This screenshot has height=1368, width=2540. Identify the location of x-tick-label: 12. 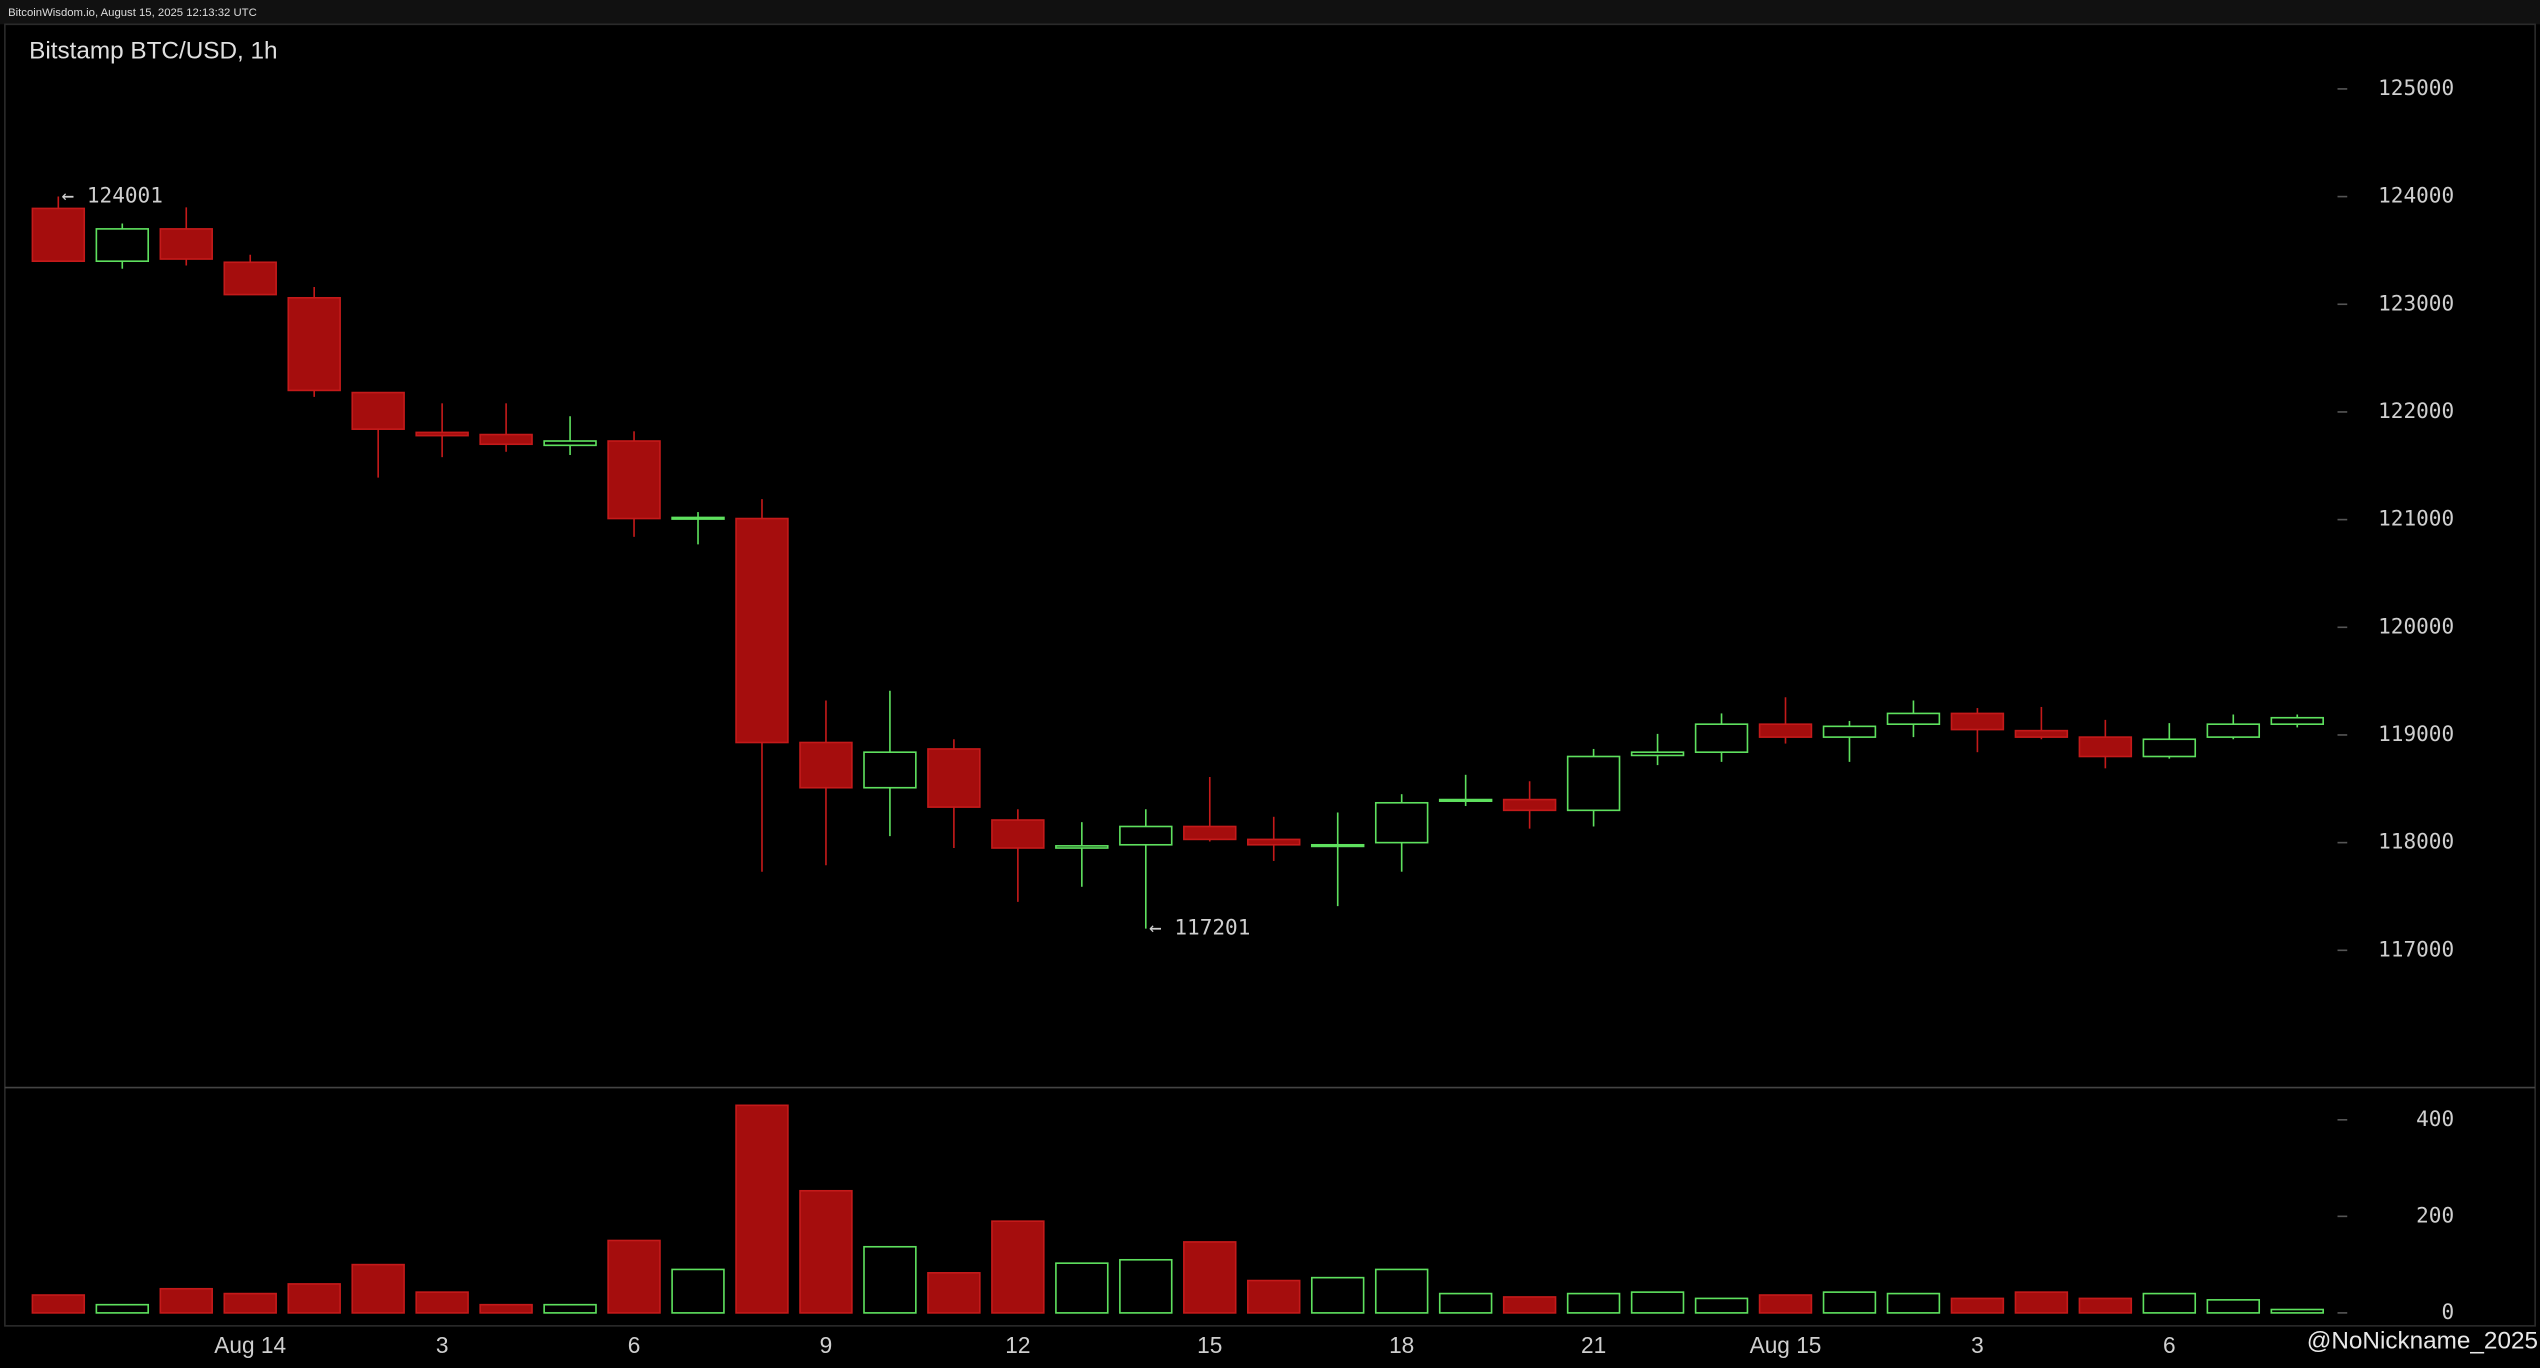
(1017, 1345).